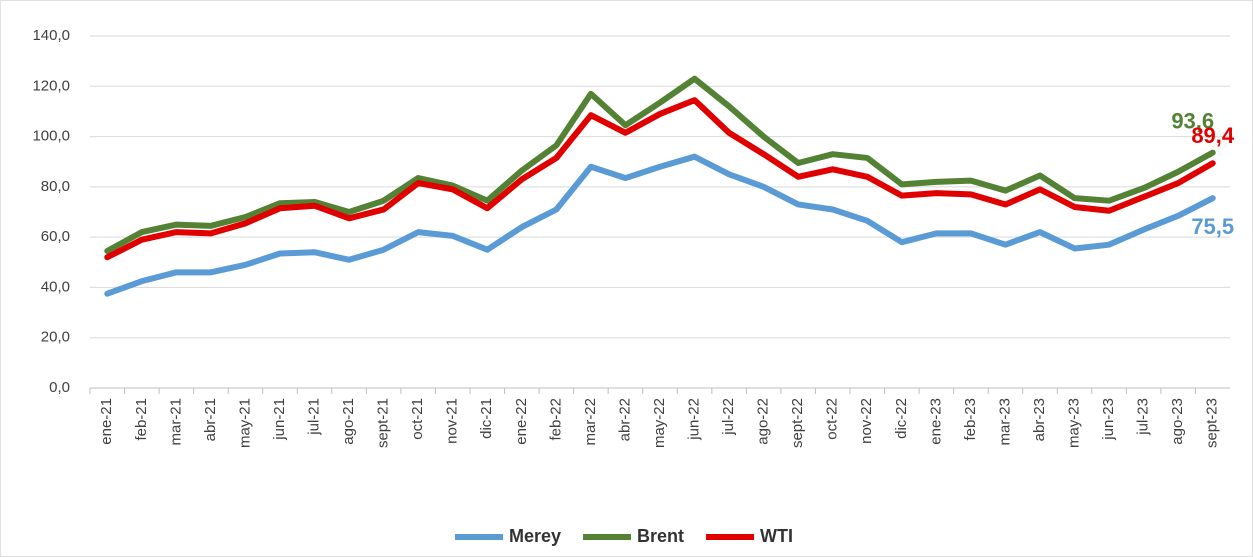 The height and width of the screenshot is (557, 1253). I want to click on data-label: 75,5, so click(1212, 226).